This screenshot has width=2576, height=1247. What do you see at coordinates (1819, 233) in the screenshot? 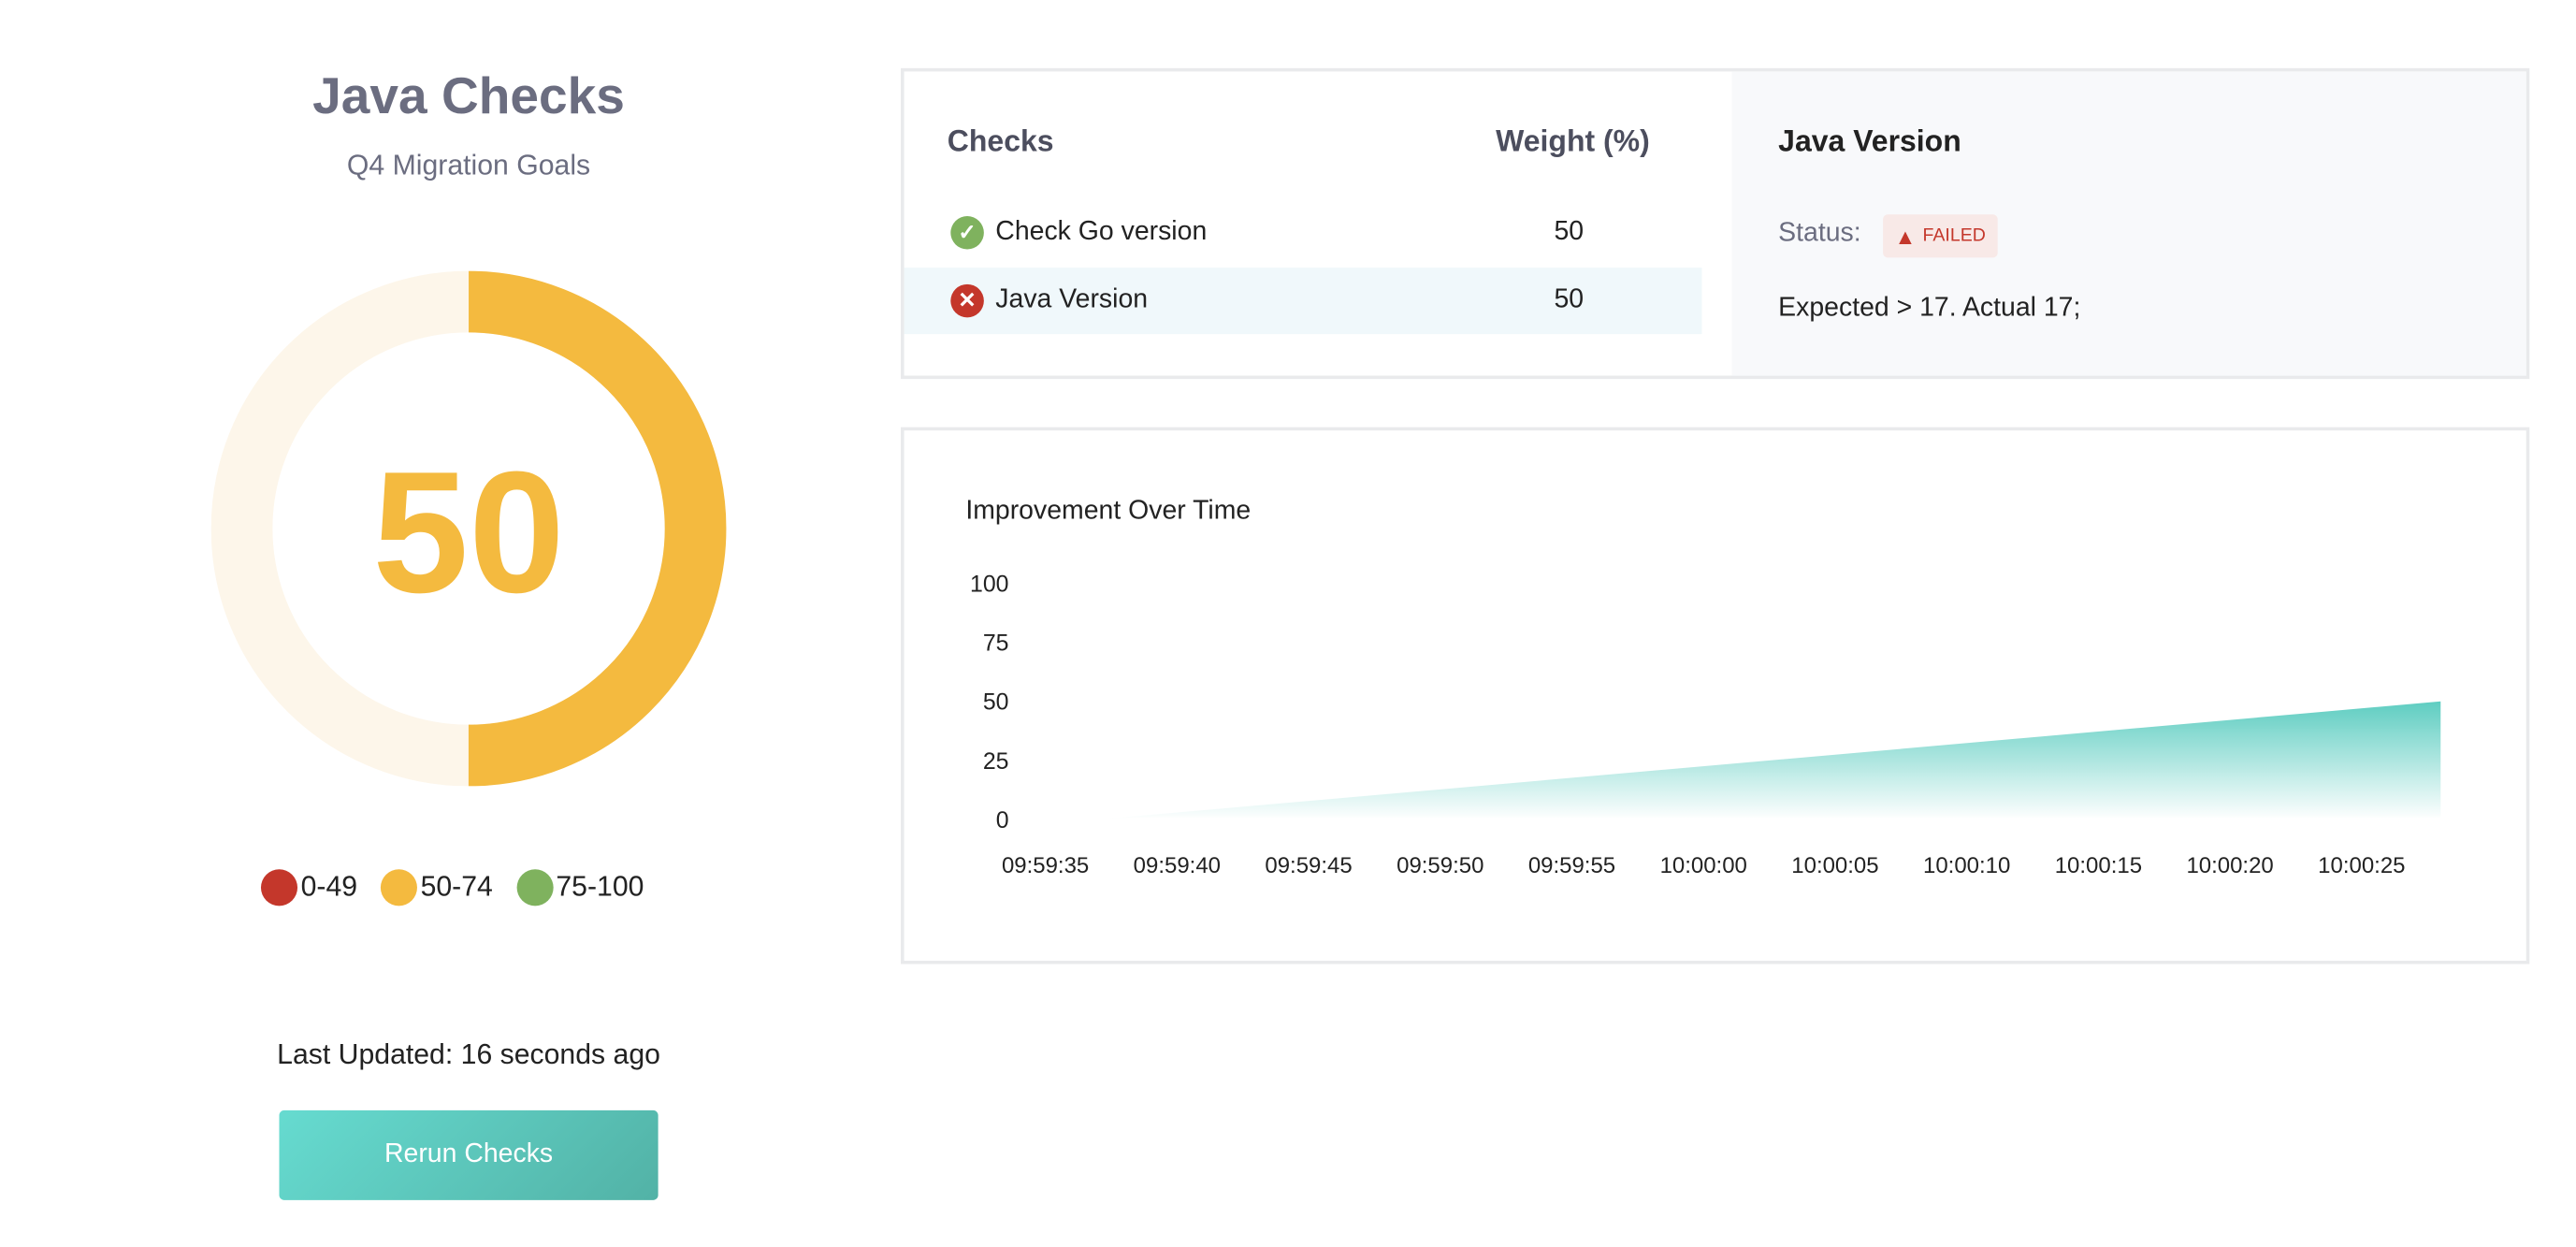
I see `status-label: Status:` at bounding box center [1819, 233].